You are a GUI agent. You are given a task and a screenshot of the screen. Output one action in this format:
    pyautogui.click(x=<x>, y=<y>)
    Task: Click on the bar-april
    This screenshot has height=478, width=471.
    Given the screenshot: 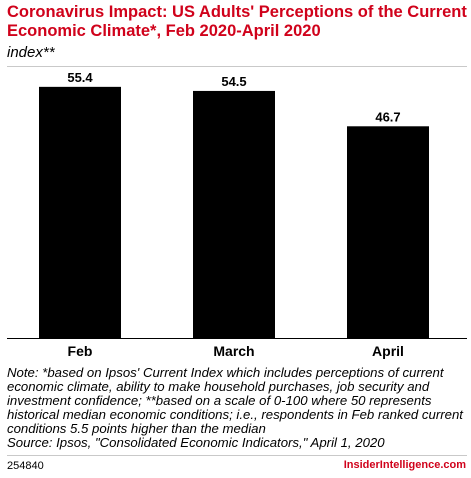 What is the action you would take?
    pyautogui.click(x=388, y=232)
    